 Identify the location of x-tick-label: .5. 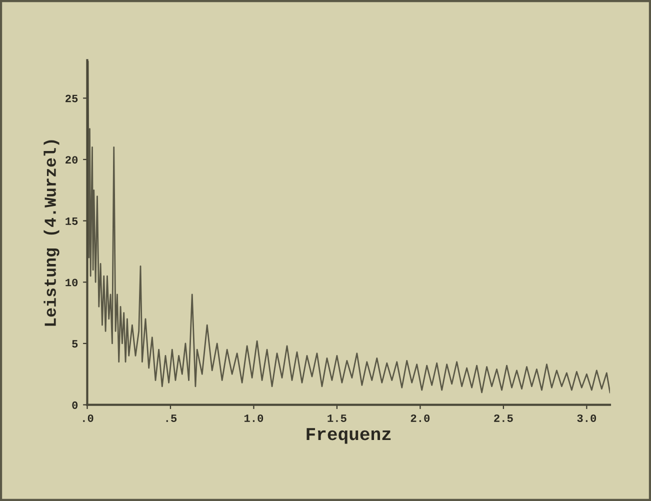
(171, 418).